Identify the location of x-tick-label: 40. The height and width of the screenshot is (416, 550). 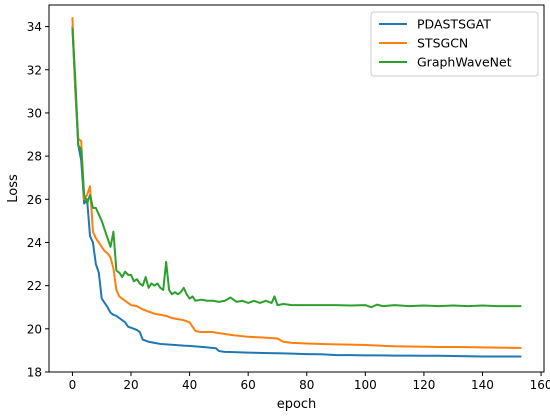
(189, 385).